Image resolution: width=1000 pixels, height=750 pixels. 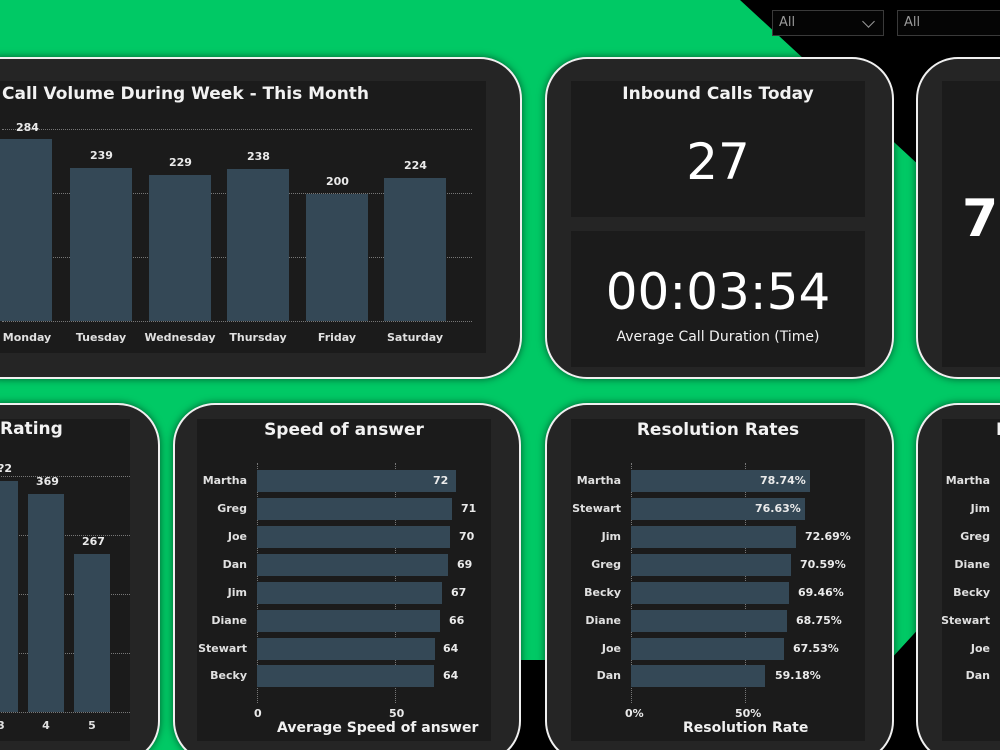 What do you see at coordinates (451, 648) in the screenshot?
I see `bar-value: 64` at bounding box center [451, 648].